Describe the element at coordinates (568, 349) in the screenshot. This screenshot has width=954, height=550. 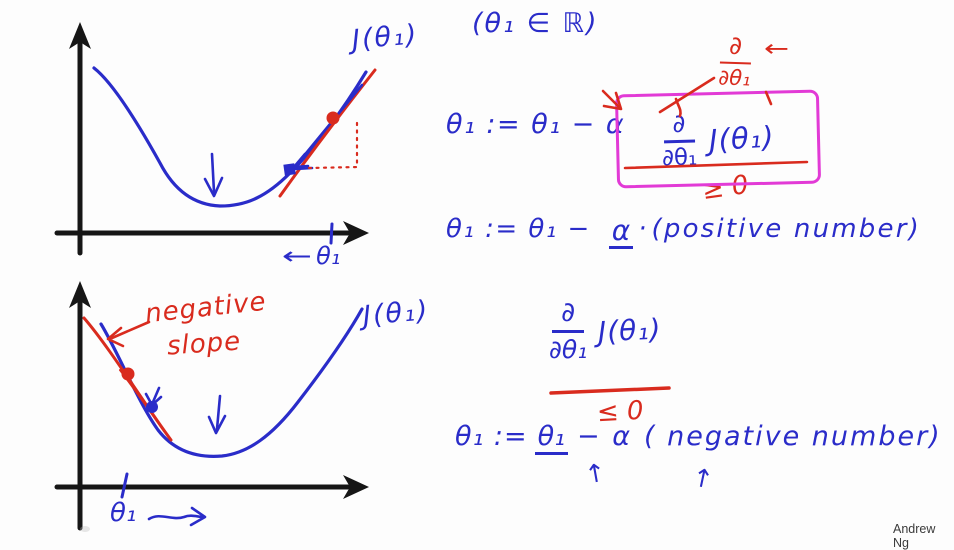
I see `bottom-derivative-denominator: ∂θ₁` at that location.